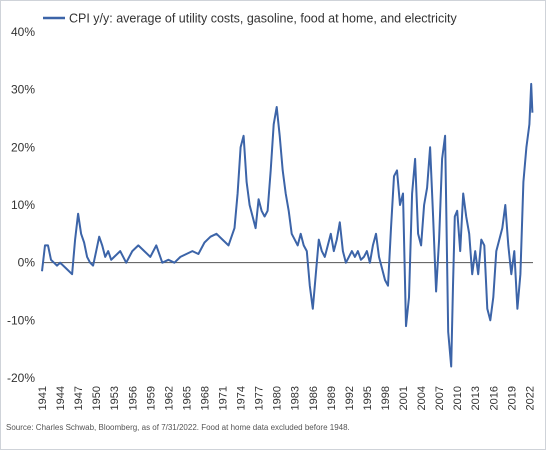 Image resolution: width=546 pixels, height=450 pixels. Describe the element at coordinates (133, 398) in the screenshot. I see `x-tick-label: 1956` at that location.